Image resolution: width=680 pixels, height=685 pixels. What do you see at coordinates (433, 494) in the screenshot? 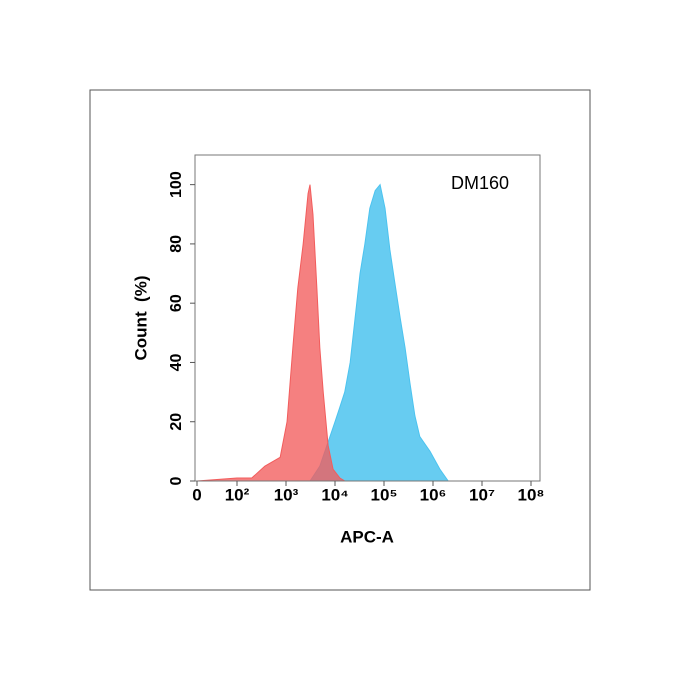
I see `x-tick-label: 10⁶` at bounding box center [433, 494].